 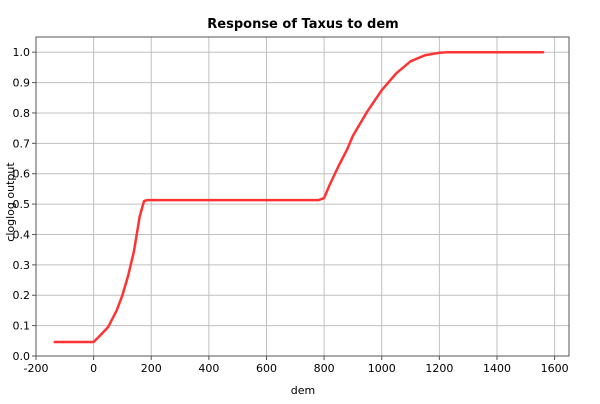 What do you see at coordinates (208, 368) in the screenshot?
I see `x-tick-label: 400` at bounding box center [208, 368].